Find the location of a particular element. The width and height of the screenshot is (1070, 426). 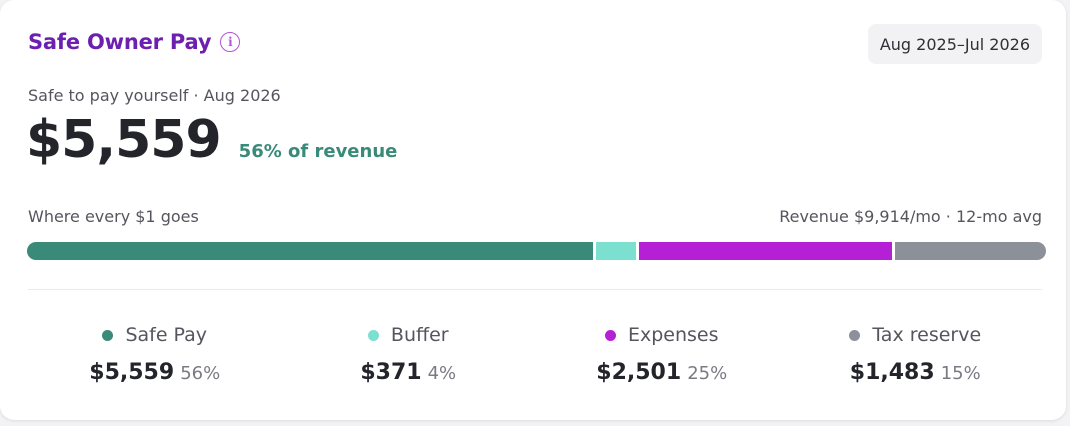

legend-item-expenses: Expenses $2,501 25% is located at coordinates (662, 351).